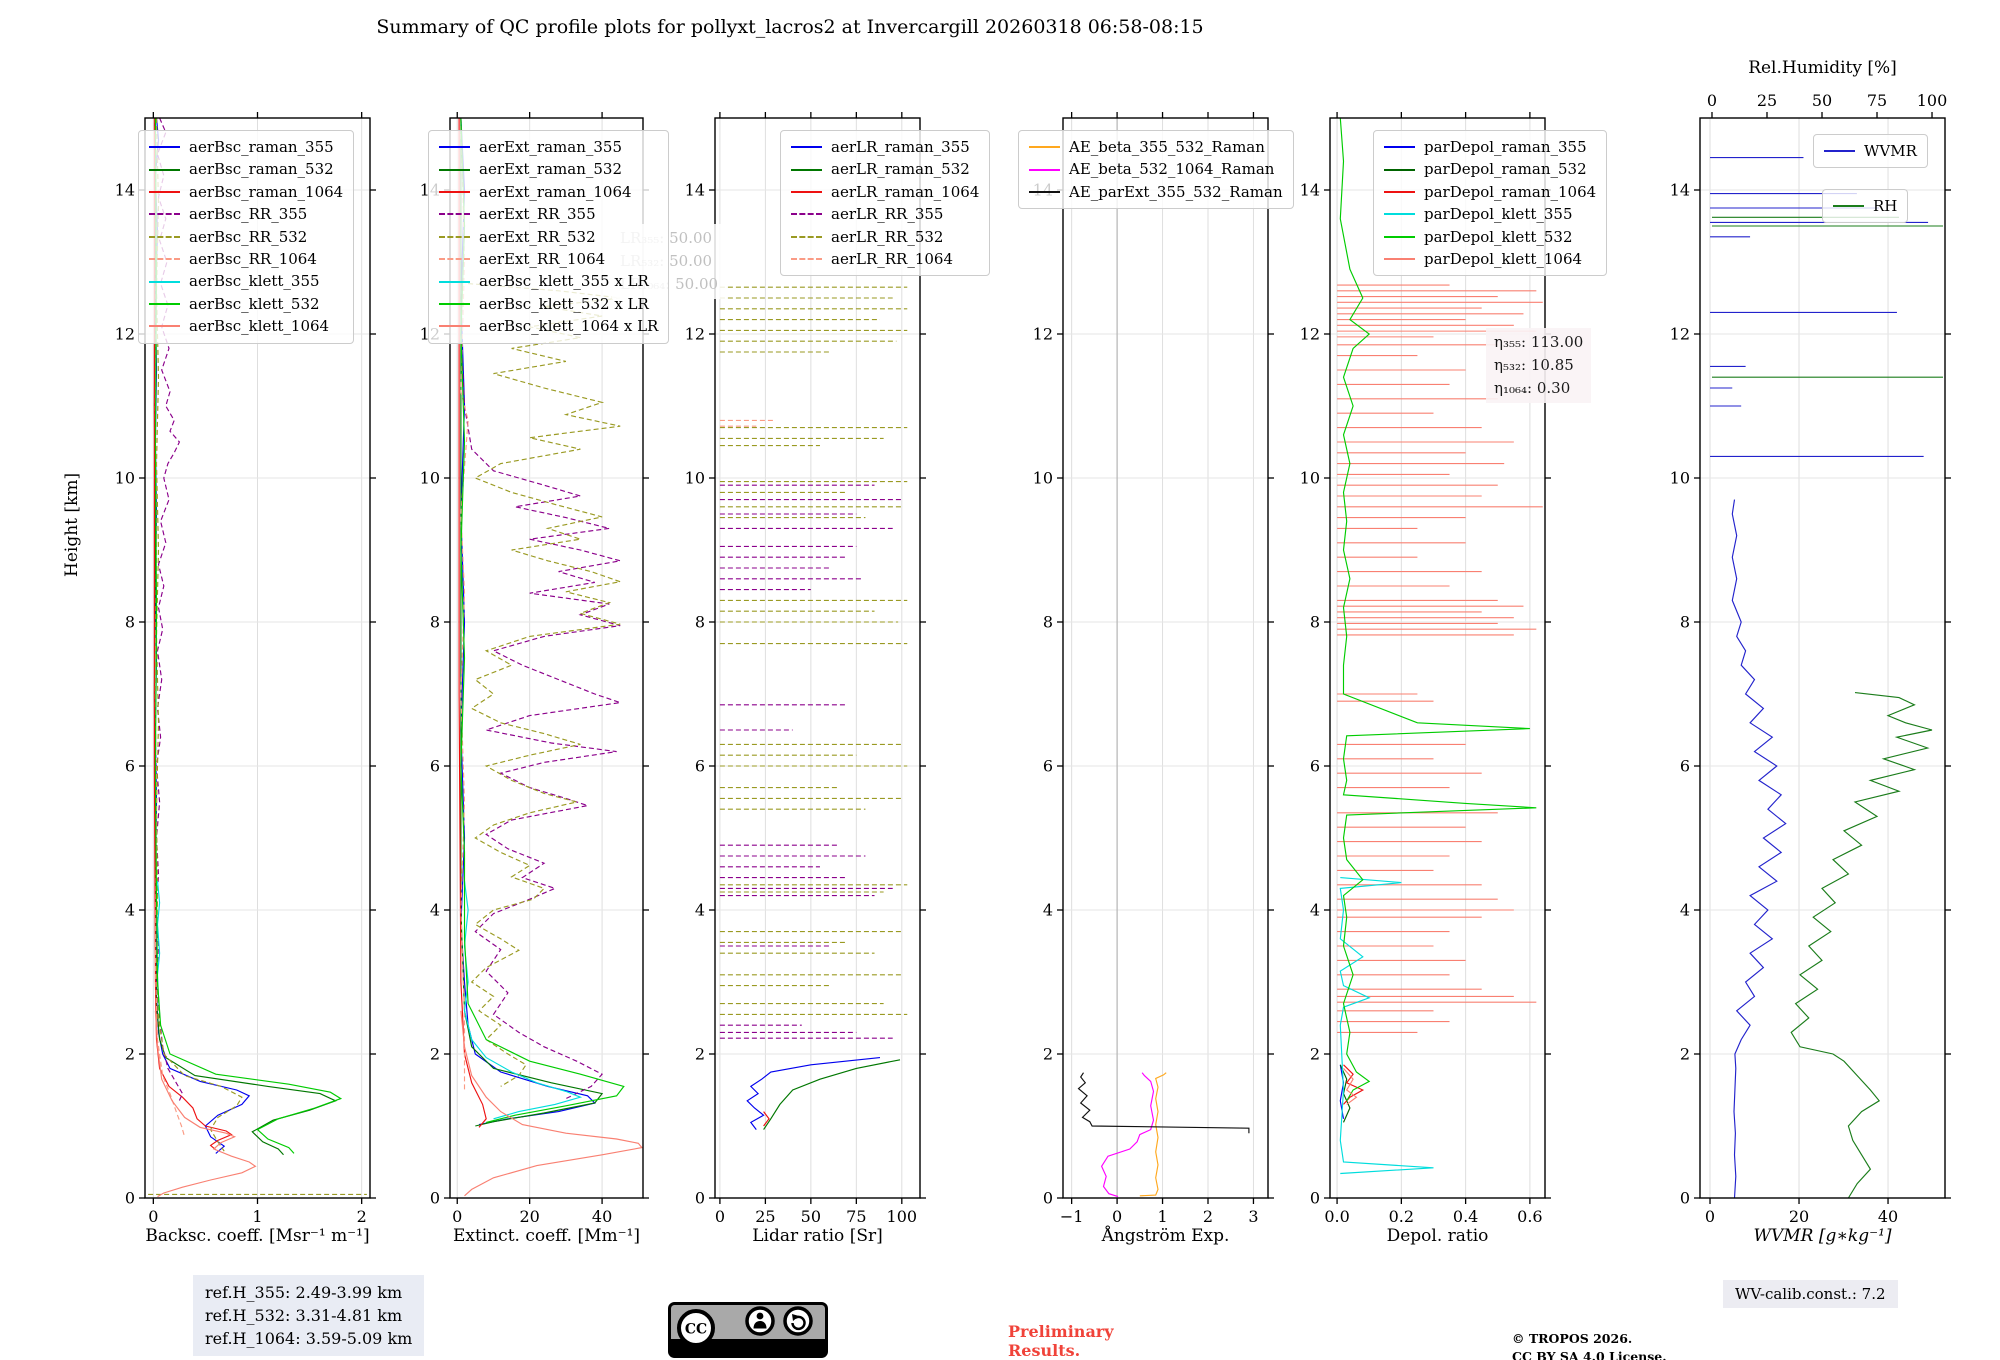 This screenshot has height=1360, width=2000. I want to click on legend-entry: aerBsc_RR_532, so click(246, 237).